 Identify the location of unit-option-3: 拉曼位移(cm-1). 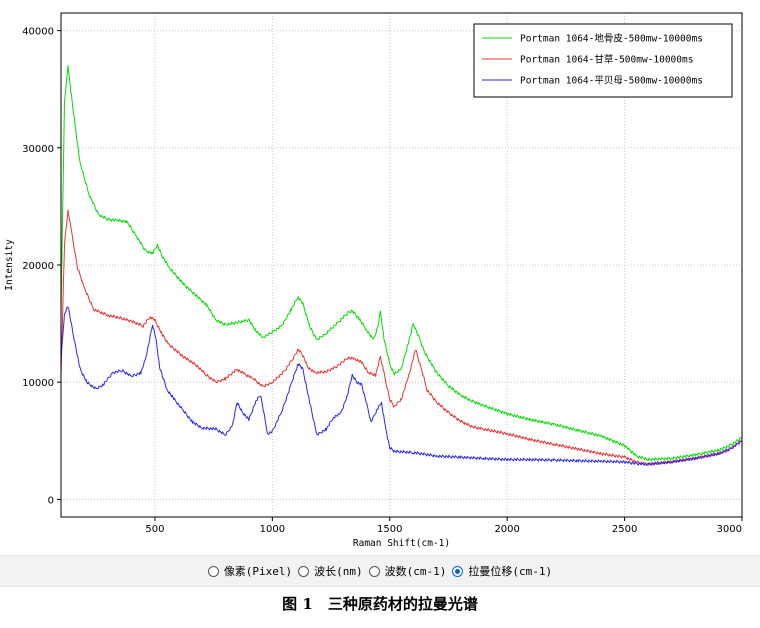
(502, 571).